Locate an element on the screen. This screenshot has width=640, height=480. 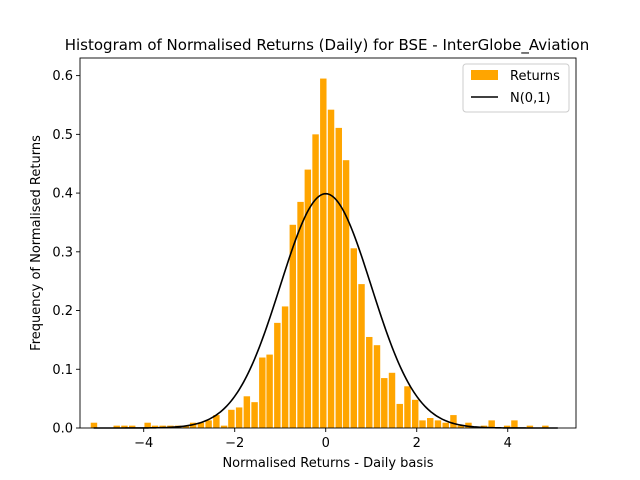
y-tick-label: 0.3 is located at coordinates (62, 252).